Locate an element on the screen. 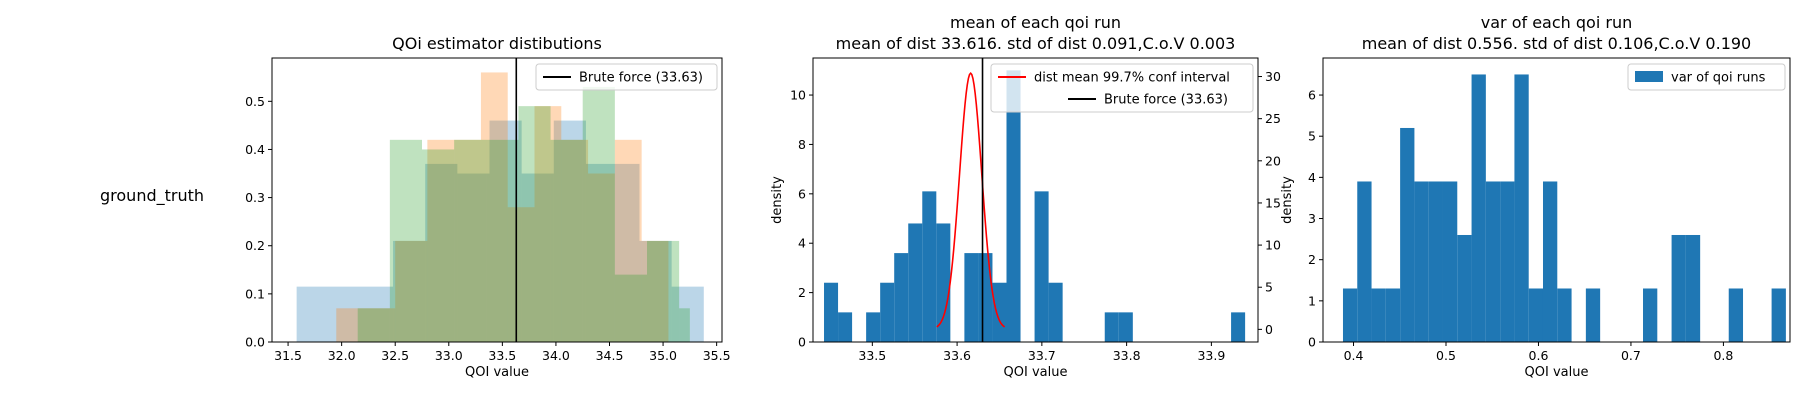  x-tick-label: 34.5 is located at coordinates (610, 355).